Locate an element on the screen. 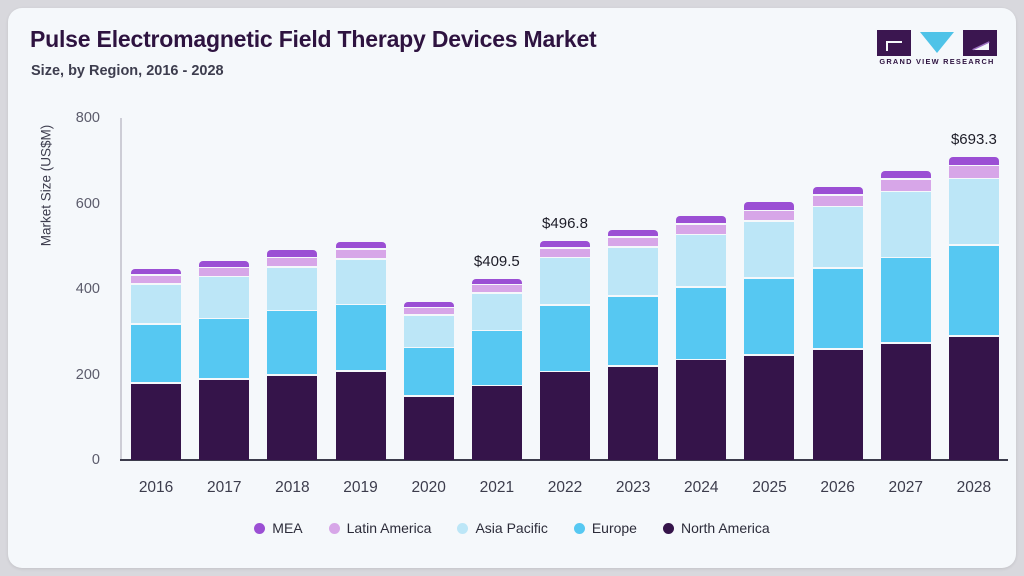 The width and height of the screenshot is (1024, 576). legend-swatch-icon is located at coordinates (463, 528).